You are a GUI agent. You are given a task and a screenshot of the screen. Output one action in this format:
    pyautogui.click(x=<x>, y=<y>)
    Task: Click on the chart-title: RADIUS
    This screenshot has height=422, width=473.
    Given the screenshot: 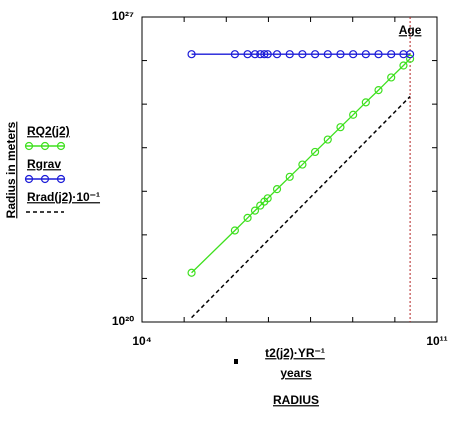 What is the action you would take?
    pyautogui.click(x=296, y=400)
    